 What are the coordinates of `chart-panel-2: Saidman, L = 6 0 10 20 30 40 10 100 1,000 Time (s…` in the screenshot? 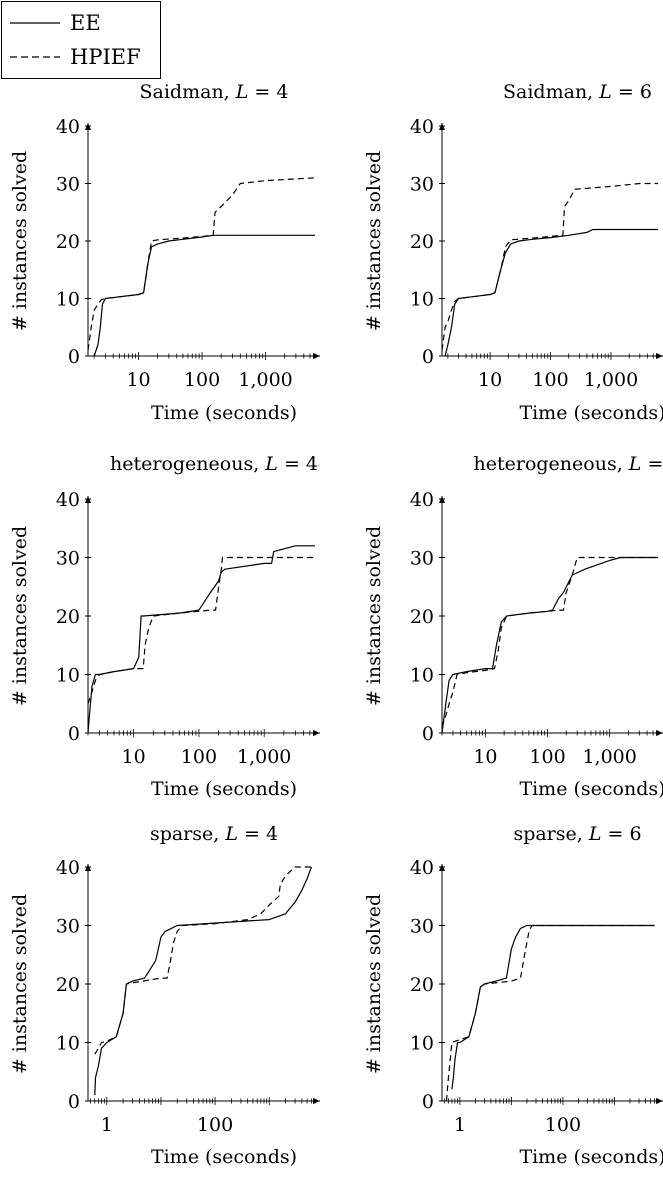 It's located at (513, 252).